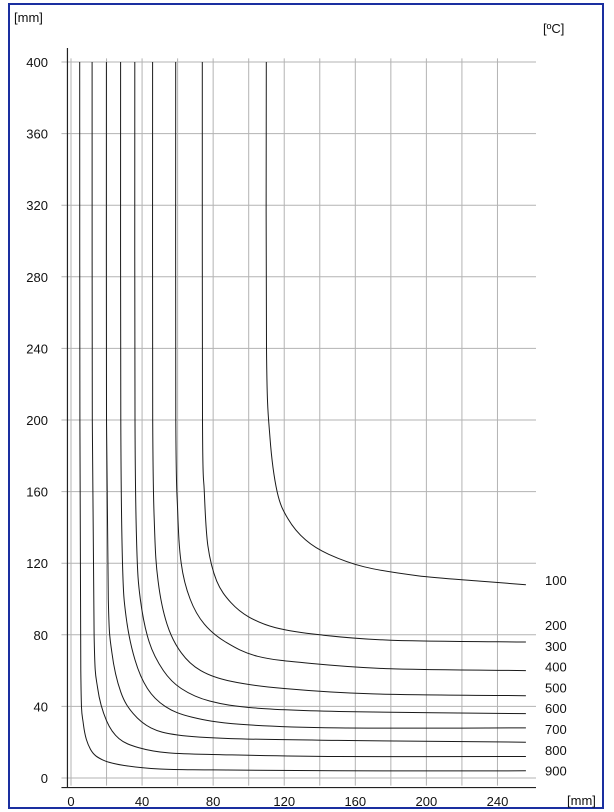 This screenshot has height=812, width=614. Describe the element at coordinates (498, 801) in the screenshot. I see `x-tick-label: 240` at that location.